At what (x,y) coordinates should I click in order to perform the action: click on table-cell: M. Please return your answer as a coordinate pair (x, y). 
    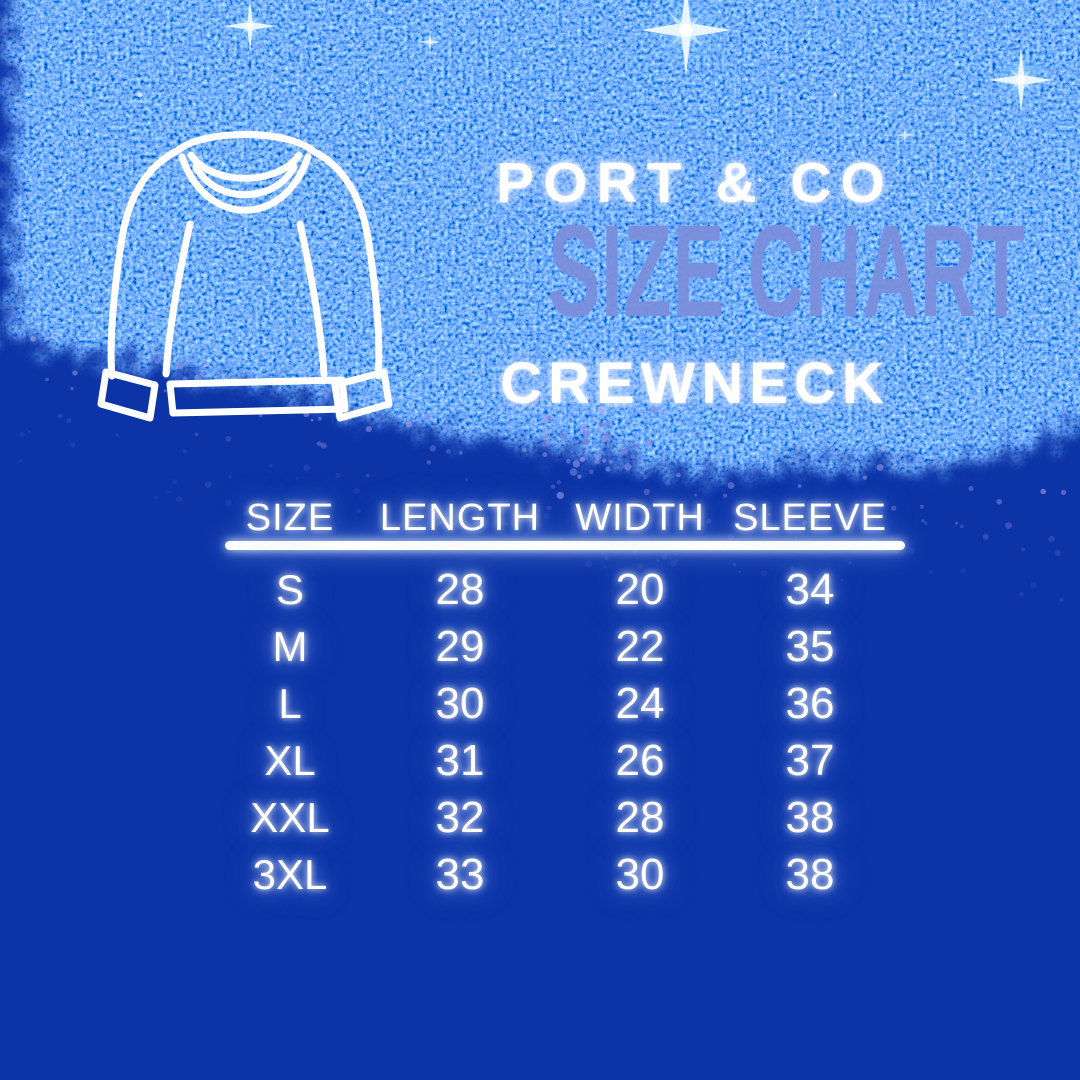
    Looking at the image, I should click on (290, 646).